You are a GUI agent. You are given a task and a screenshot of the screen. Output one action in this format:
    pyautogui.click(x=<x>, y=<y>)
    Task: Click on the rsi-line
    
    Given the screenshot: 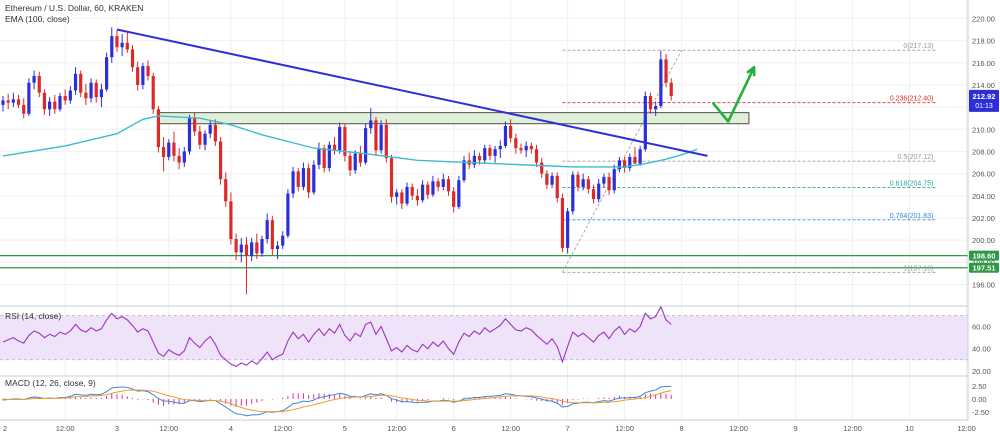 What is the action you would take?
    pyautogui.click(x=337, y=336)
    